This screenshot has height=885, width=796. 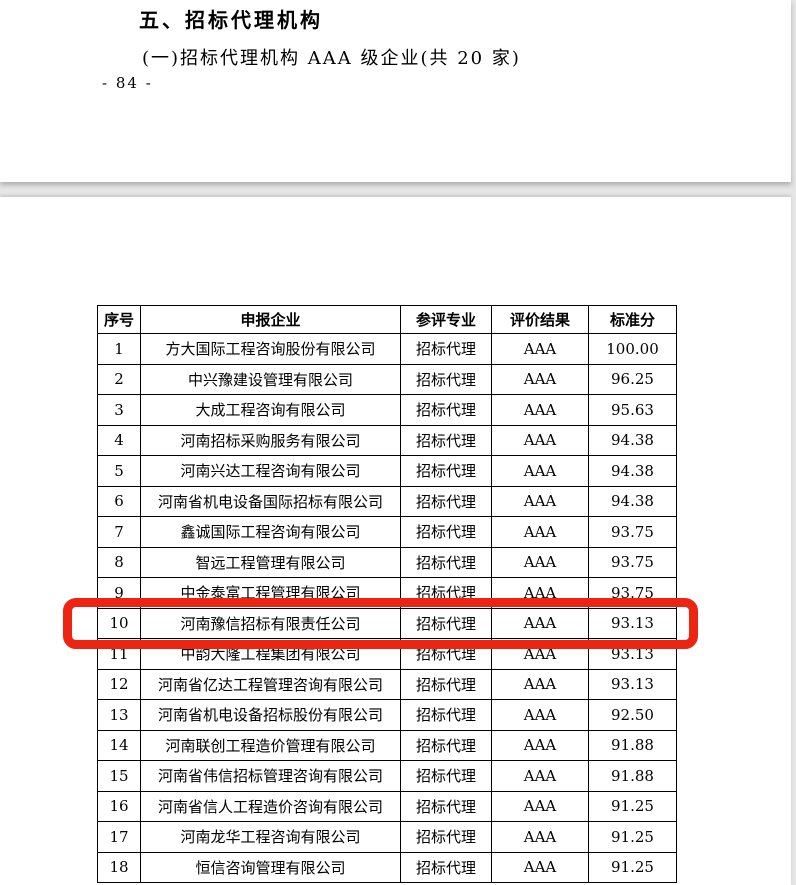 What do you see at coordinates (387, 684) in the screenshot?
I see `table-row: 12 河南省亿达工程管理咨询有限公司 招标代理 AAA 93.13` at bounding box center [387, 684].